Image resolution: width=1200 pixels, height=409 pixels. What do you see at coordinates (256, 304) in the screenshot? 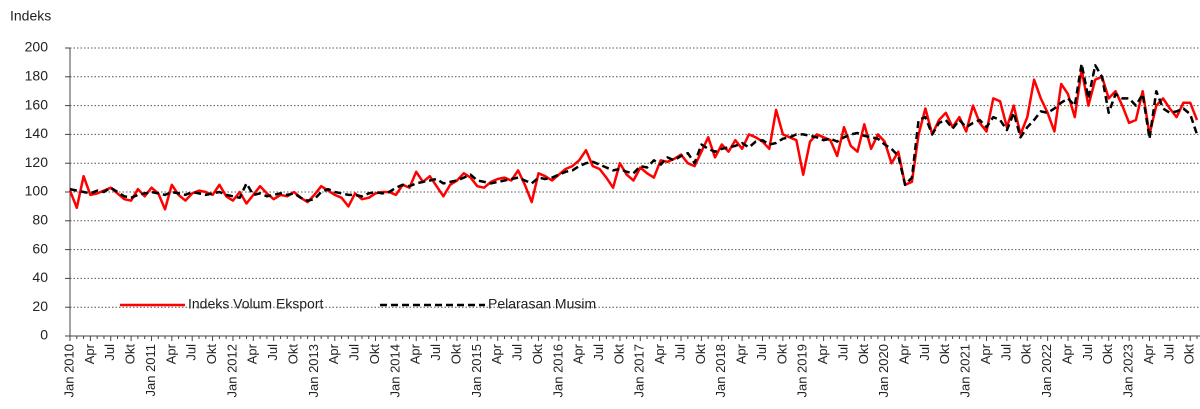
I see `legend-label: Indeks Volum Eksport` at bounding box center [256, 304].